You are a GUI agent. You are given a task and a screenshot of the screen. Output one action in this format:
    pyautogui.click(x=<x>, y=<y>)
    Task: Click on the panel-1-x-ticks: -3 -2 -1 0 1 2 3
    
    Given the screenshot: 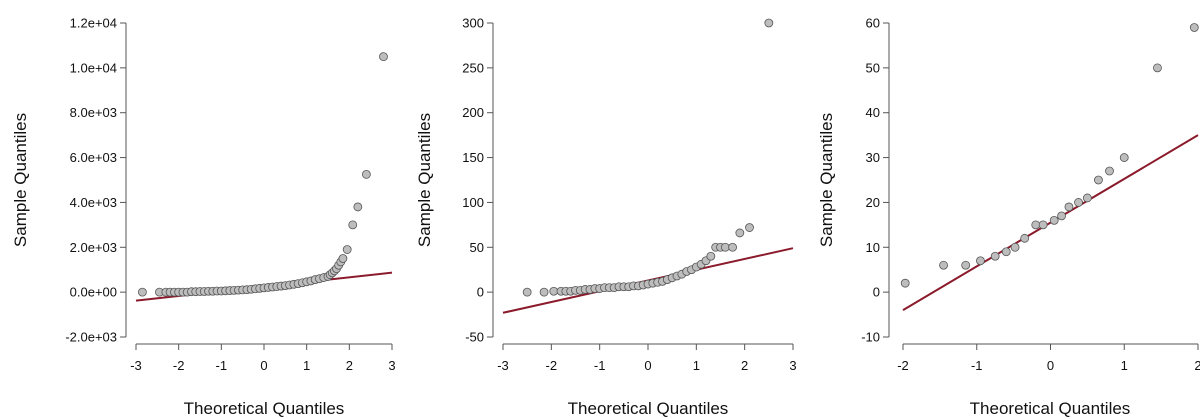 What is the action you would take?
    pyautogui.click(x=263, y=358)
    